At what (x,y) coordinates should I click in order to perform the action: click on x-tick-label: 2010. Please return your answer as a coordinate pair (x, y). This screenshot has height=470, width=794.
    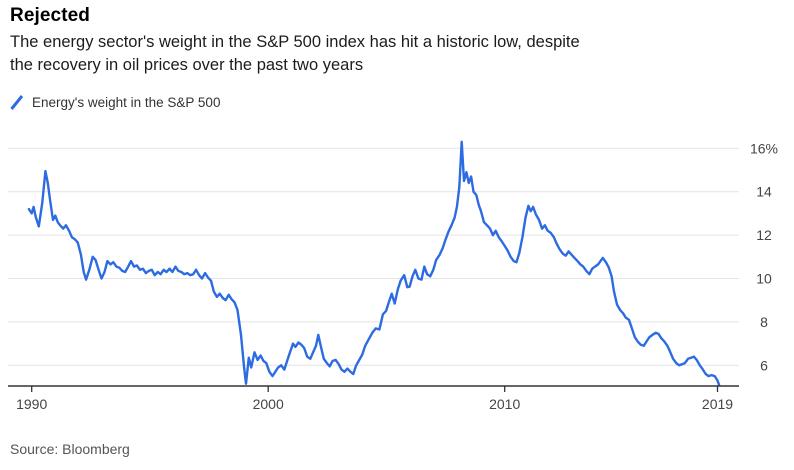
    Looking at the image, I should click on (504, 404).